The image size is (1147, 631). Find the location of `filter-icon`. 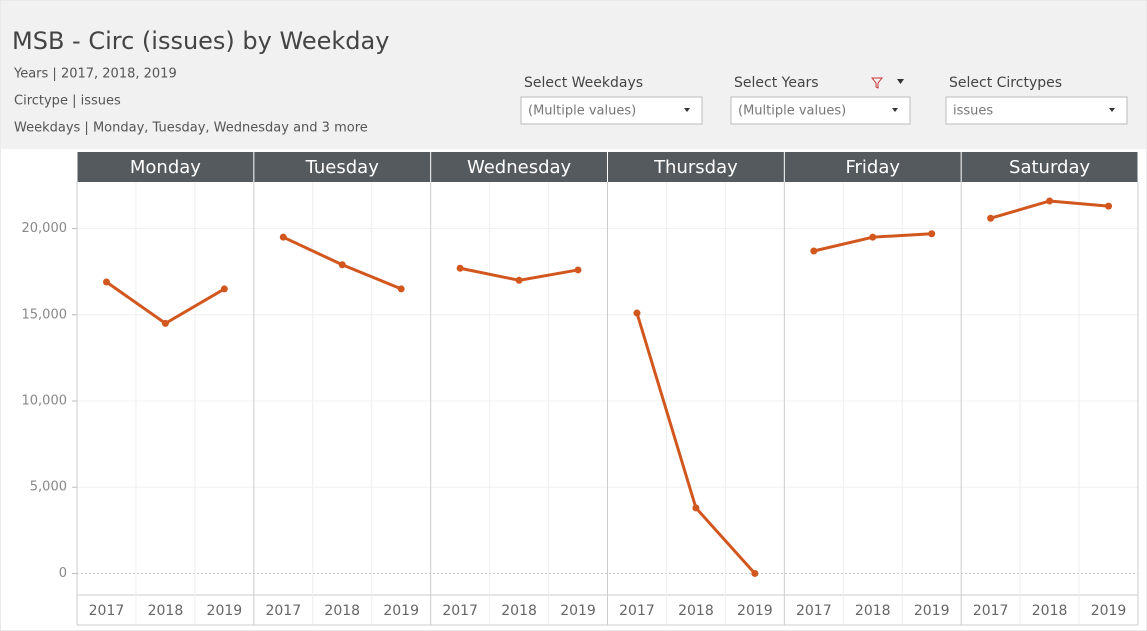

filter-icon is located at coordinates (877, 83).